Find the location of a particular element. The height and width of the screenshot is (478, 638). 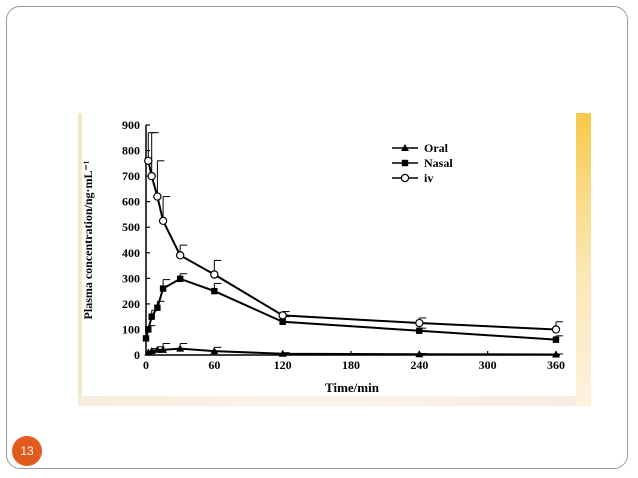

legend-label-nasal: Nasal is located at coordinates (438, 163).